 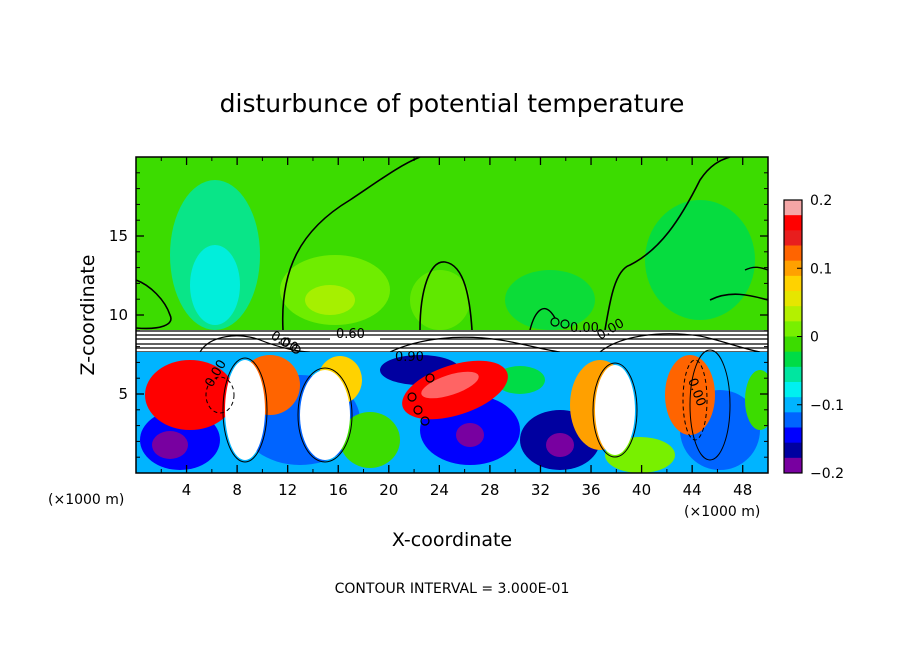 I want to click on cyan-anomaly-right, so click(x=700, y=260).